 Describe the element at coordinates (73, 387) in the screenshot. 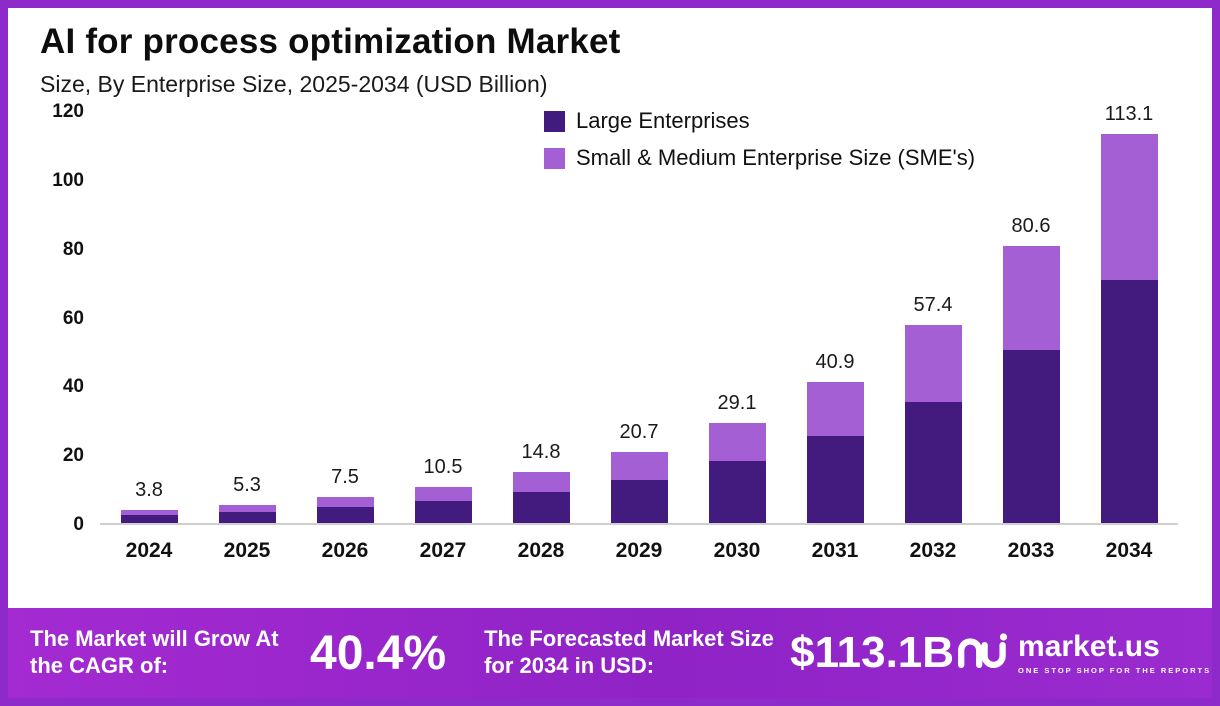

I see `y-tick-label: 40` at that location.